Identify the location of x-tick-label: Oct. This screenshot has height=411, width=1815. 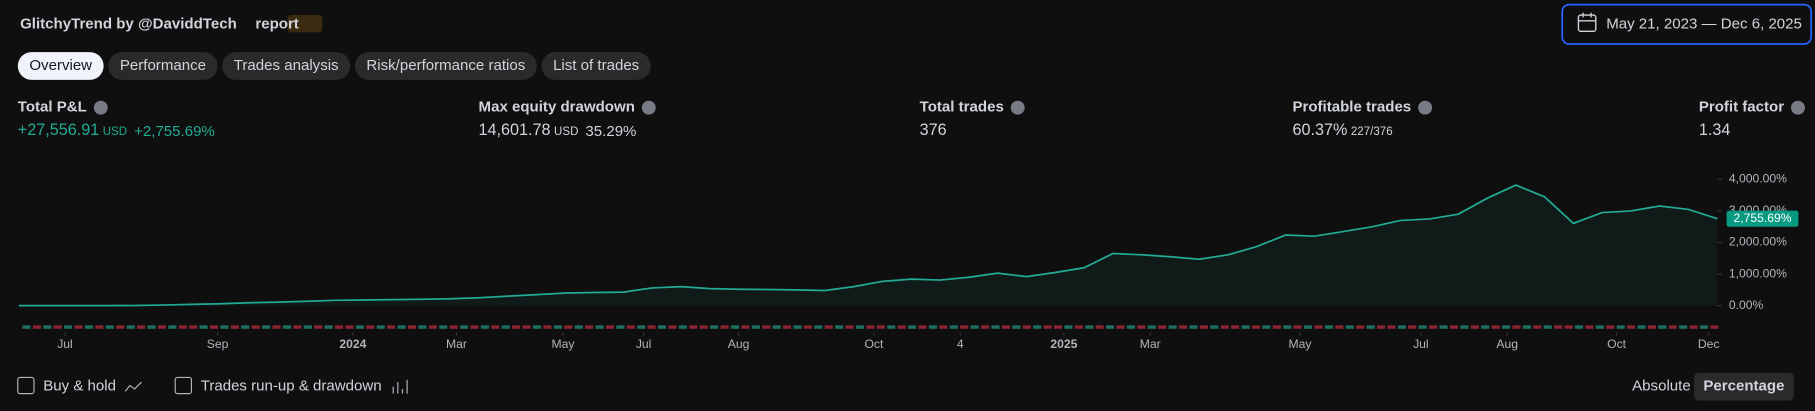
(1617, 344).